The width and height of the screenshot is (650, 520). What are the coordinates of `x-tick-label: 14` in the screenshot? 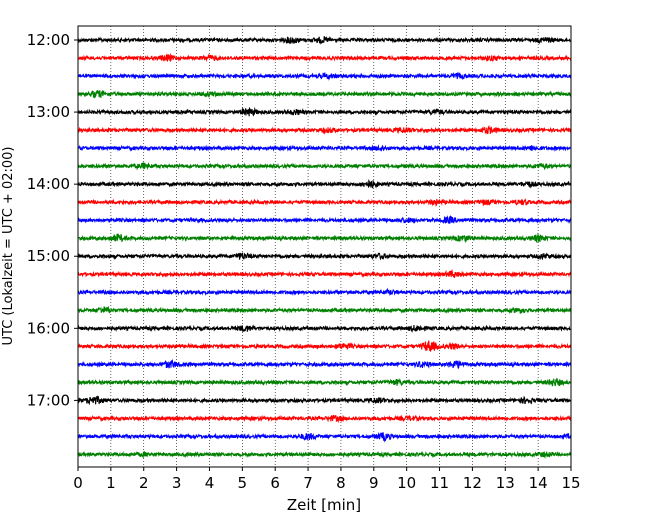 It's located at (538, 483).